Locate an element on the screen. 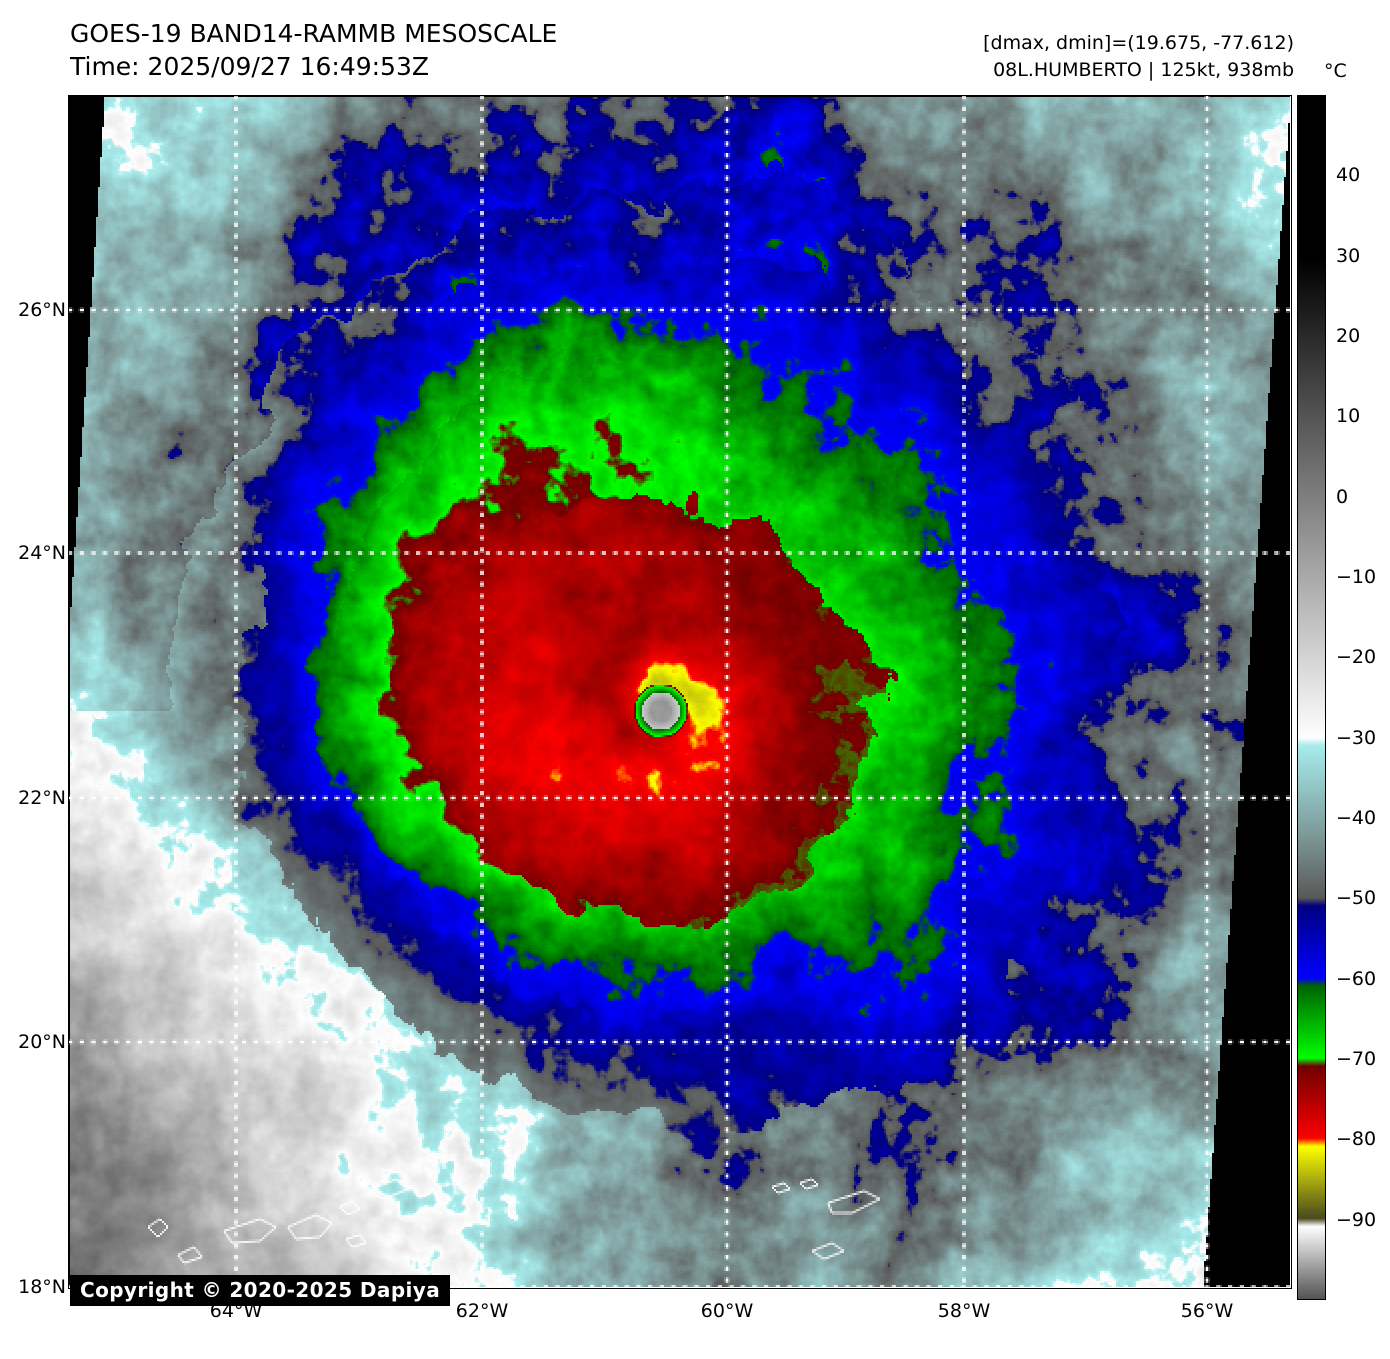 The width and height of the screenshot is (1390, 1359). colorbar-tick-12: −80 is located at coordinates (1356, 1139).